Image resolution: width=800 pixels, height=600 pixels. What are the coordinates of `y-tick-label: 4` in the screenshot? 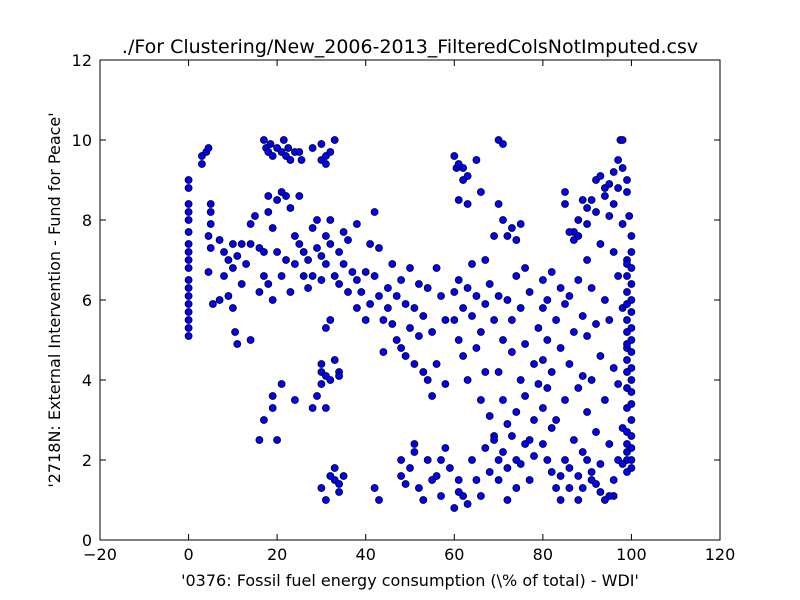 It's located at (87, 380).